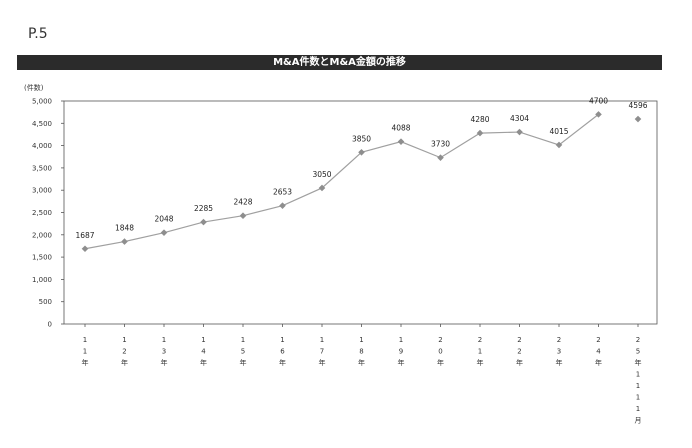  What do you see at coordinates (440, 144) in the screenshot?
I see `data-label: 3730` at bounding box center [440, 144].